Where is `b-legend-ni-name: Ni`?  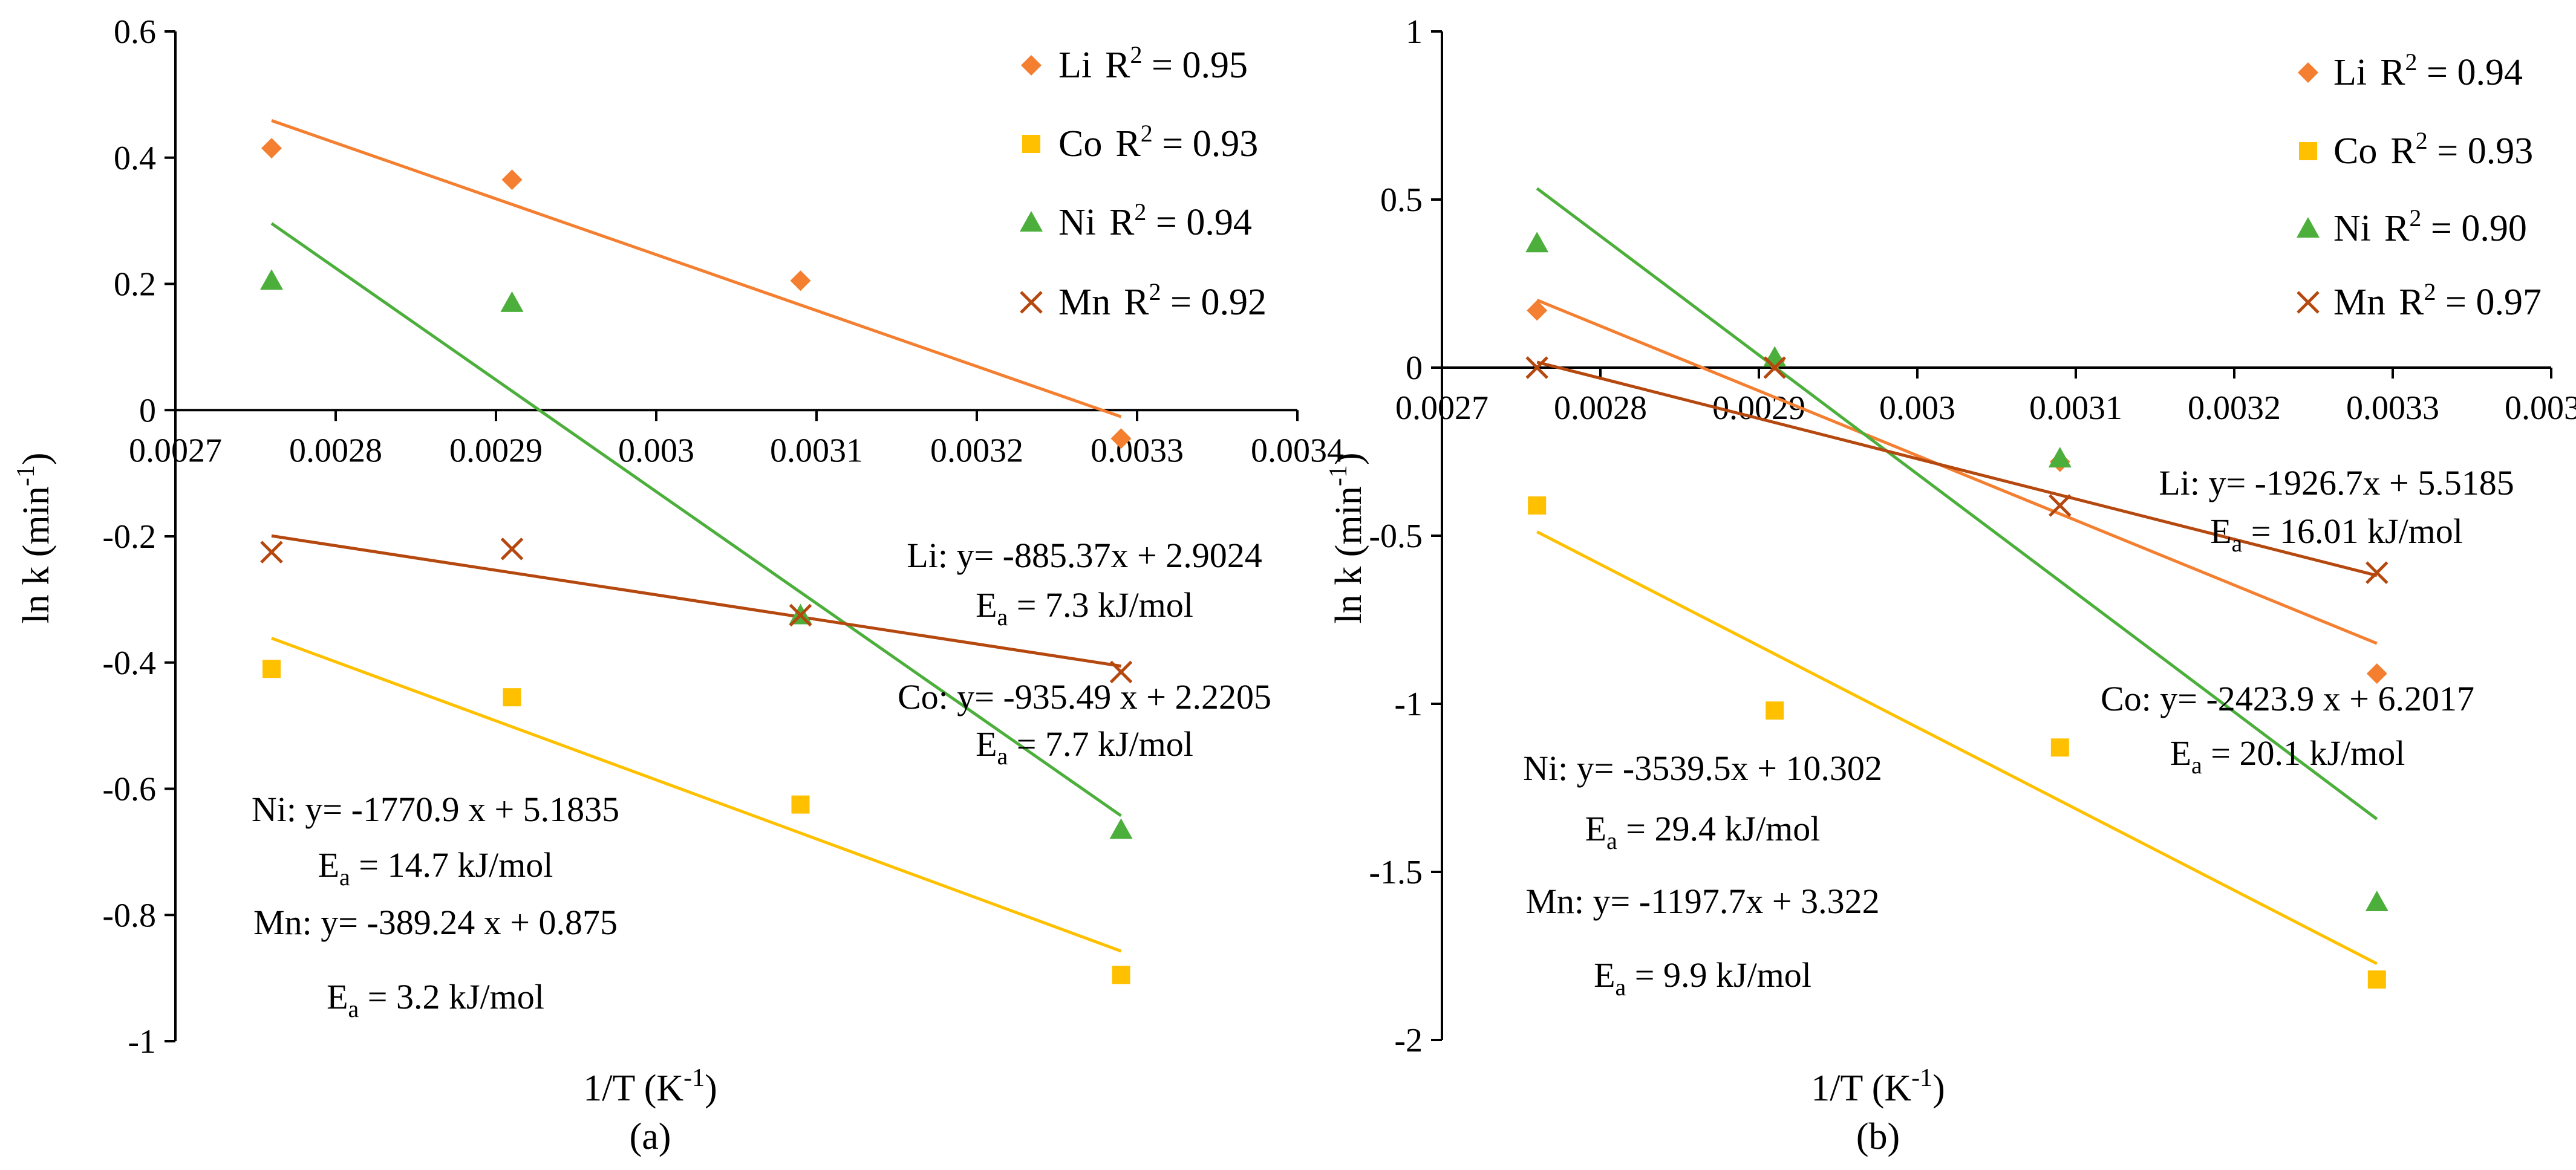
b-legend-ni-name: Ni is located at coordinates (2352, 228).